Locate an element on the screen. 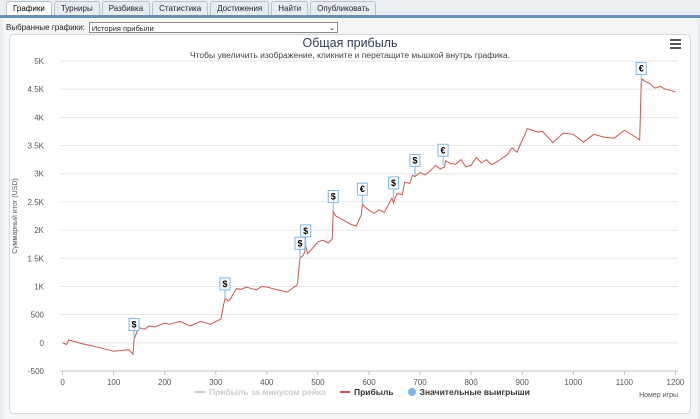 The height and width of the screenshot is (419, 700). x-tick-label: 600 is located at coordinates (369, 382).